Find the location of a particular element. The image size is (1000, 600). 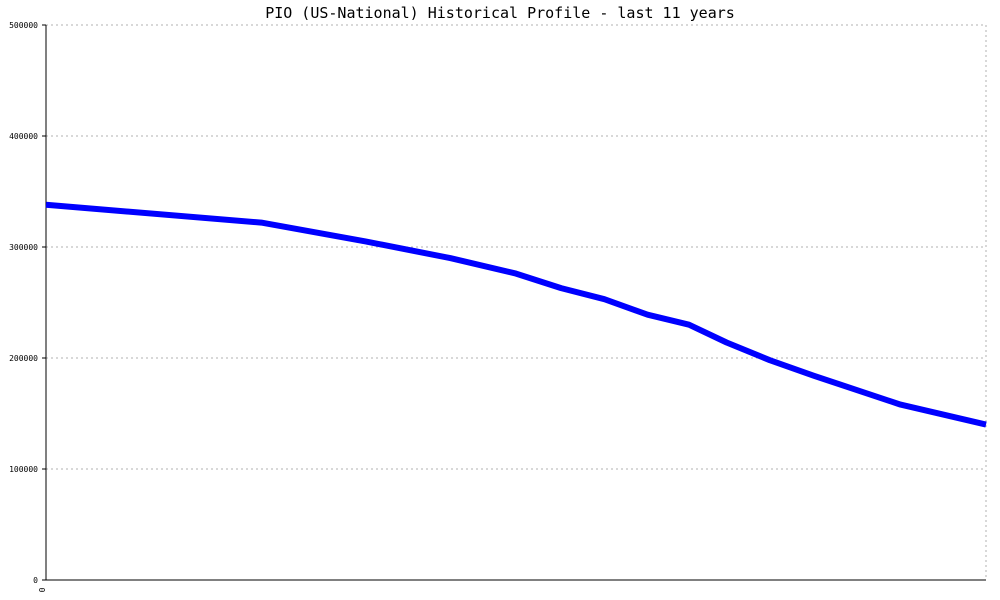

tick-labels: 0 100000 200000 300000 400000 500000 0 is located at coordinates (28, 306).